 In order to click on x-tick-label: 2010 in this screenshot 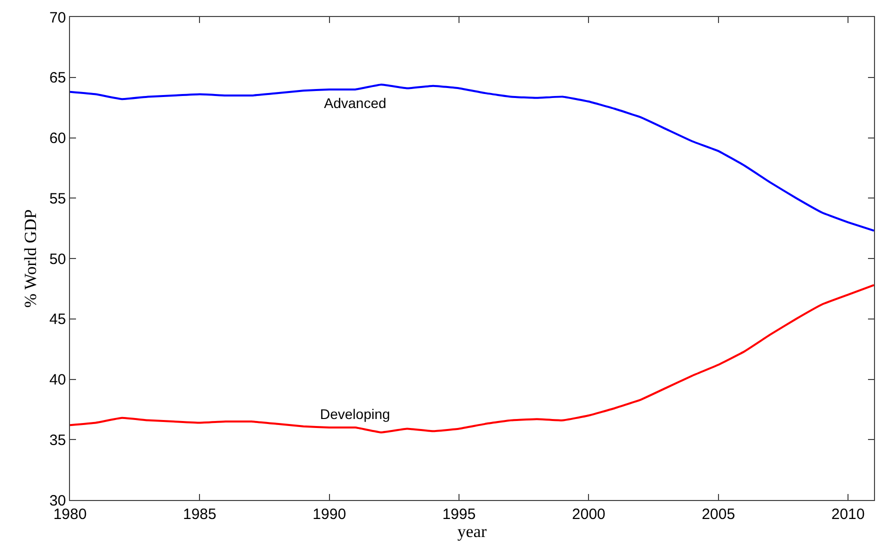, I will do `click(848, 514)`.